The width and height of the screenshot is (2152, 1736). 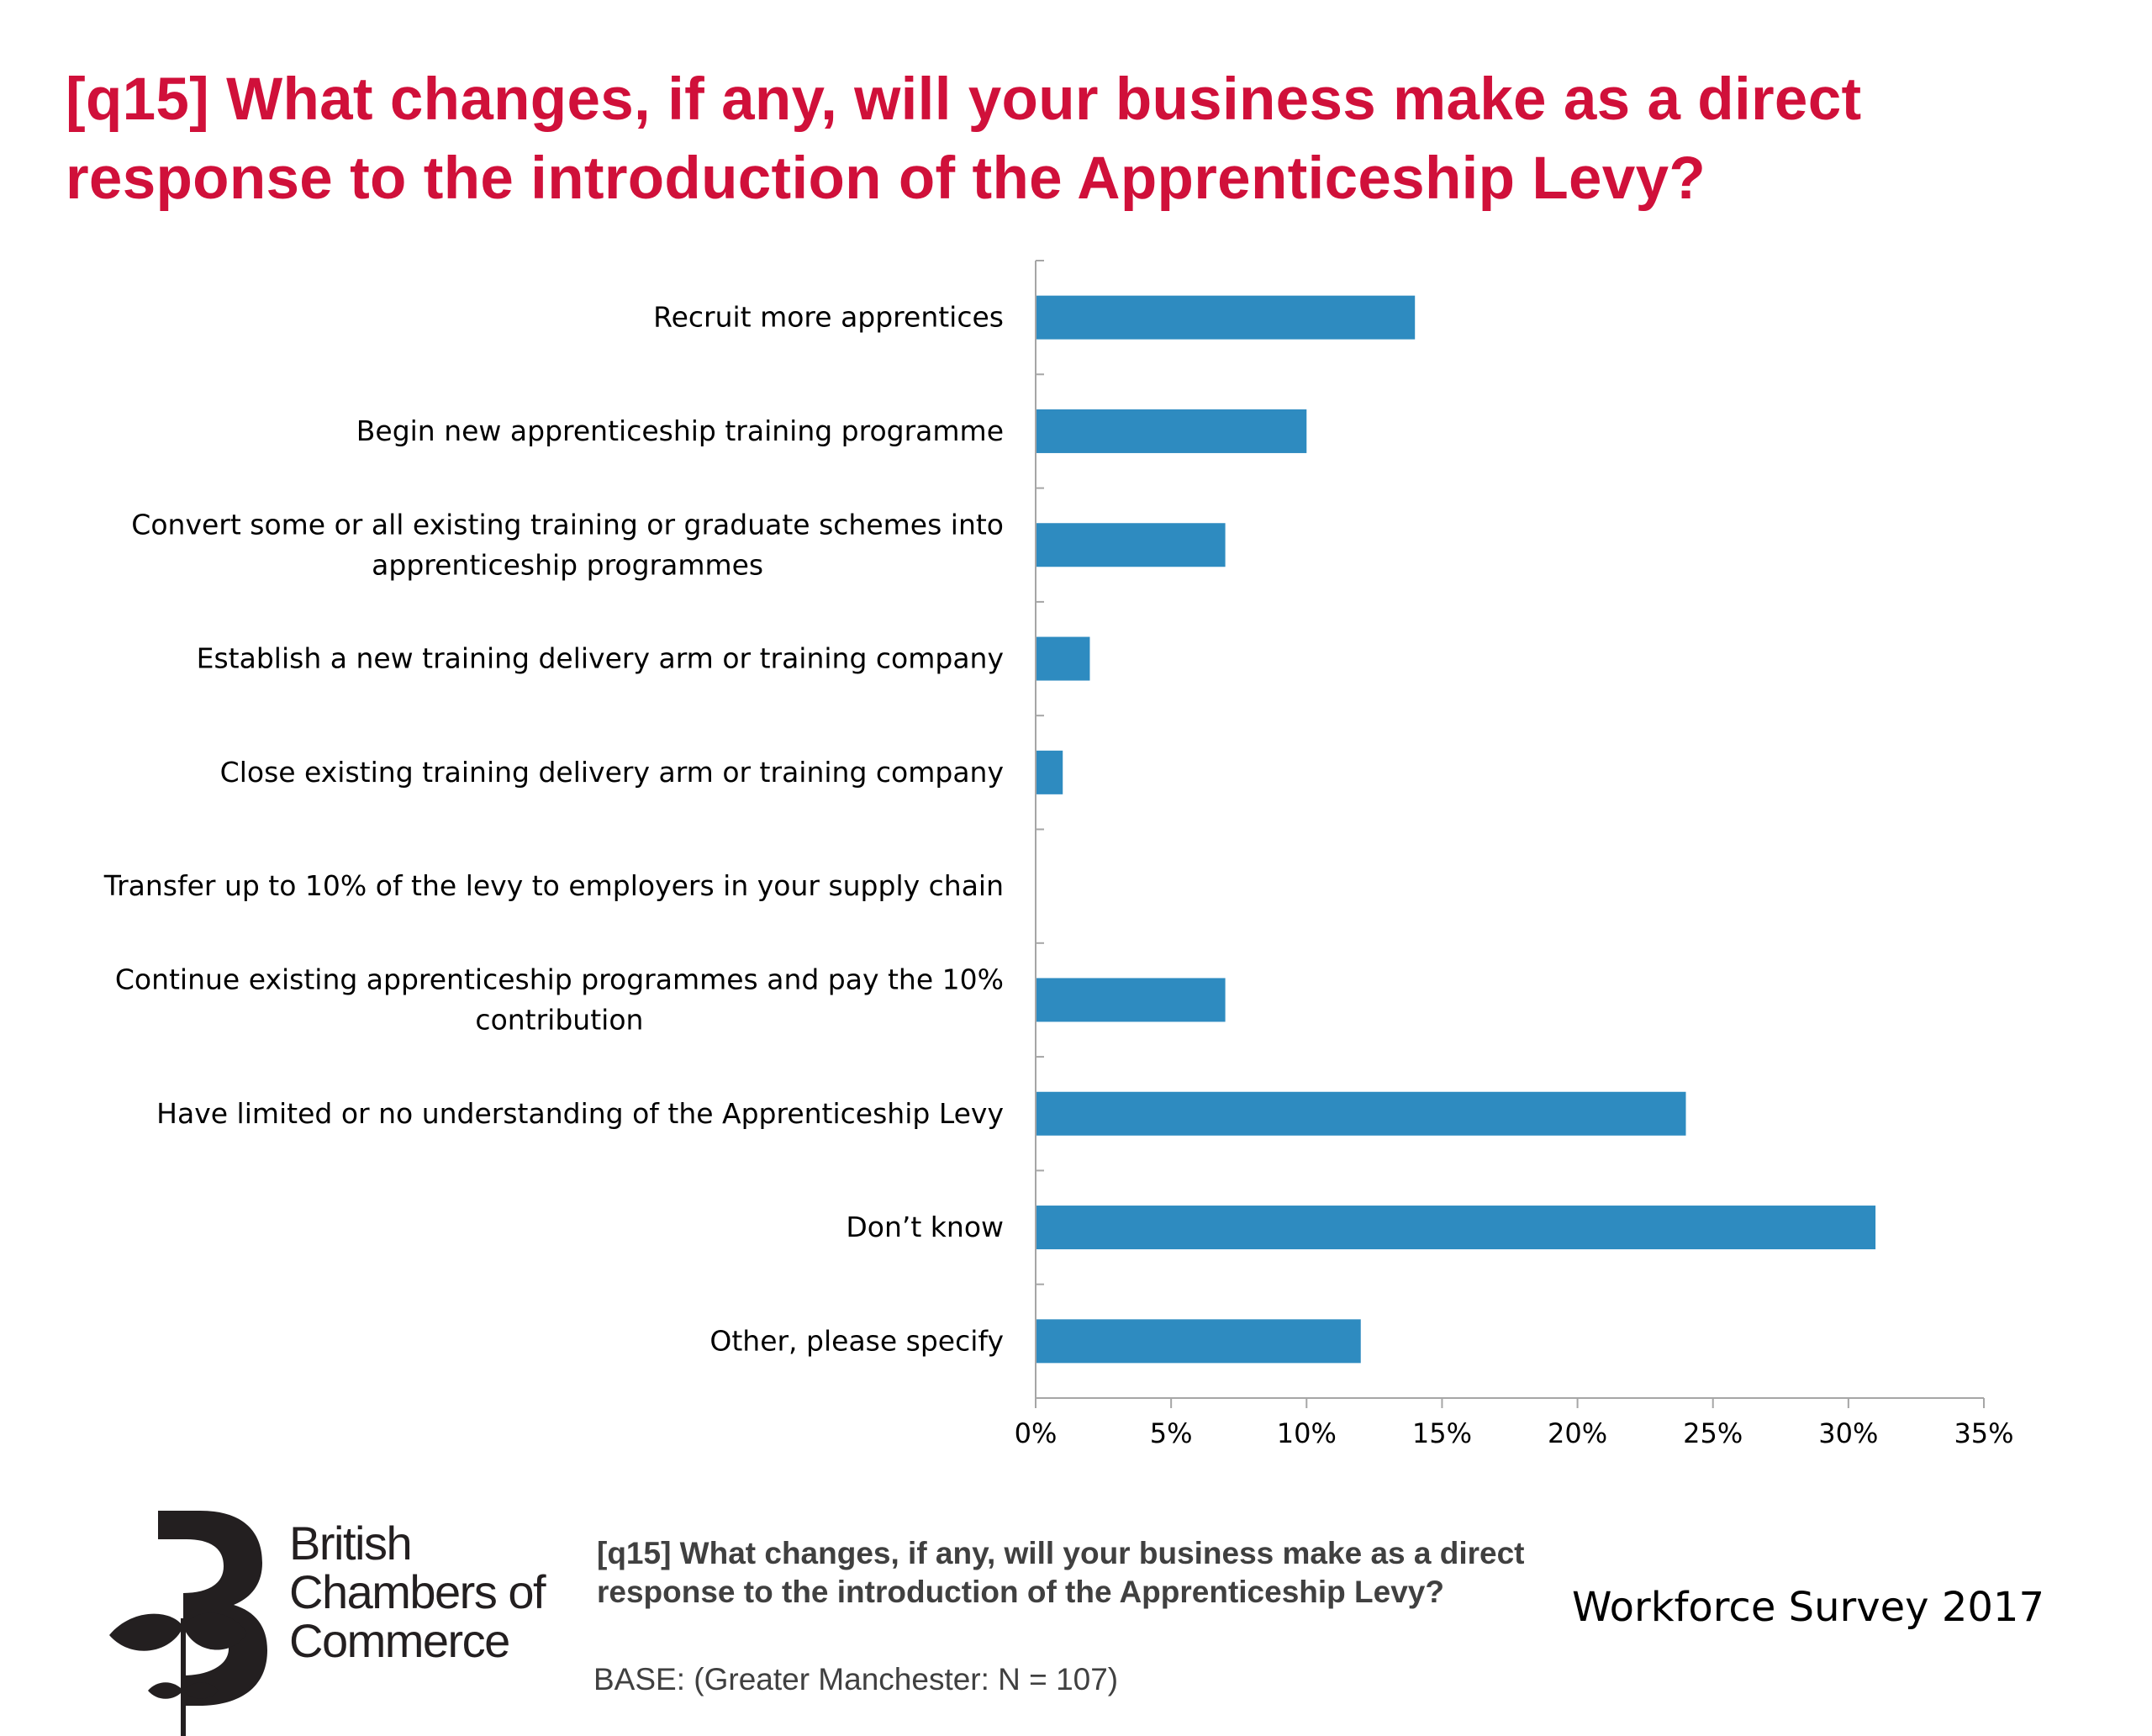 I want to click on bcc-logo: British Chambers of Commerce, so click(x=341, y=1618).